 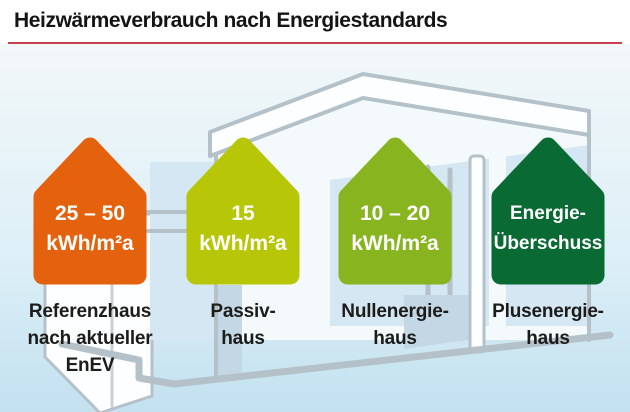 I want to click on label-line: Plusenergie-, so click(x=548, y=311).